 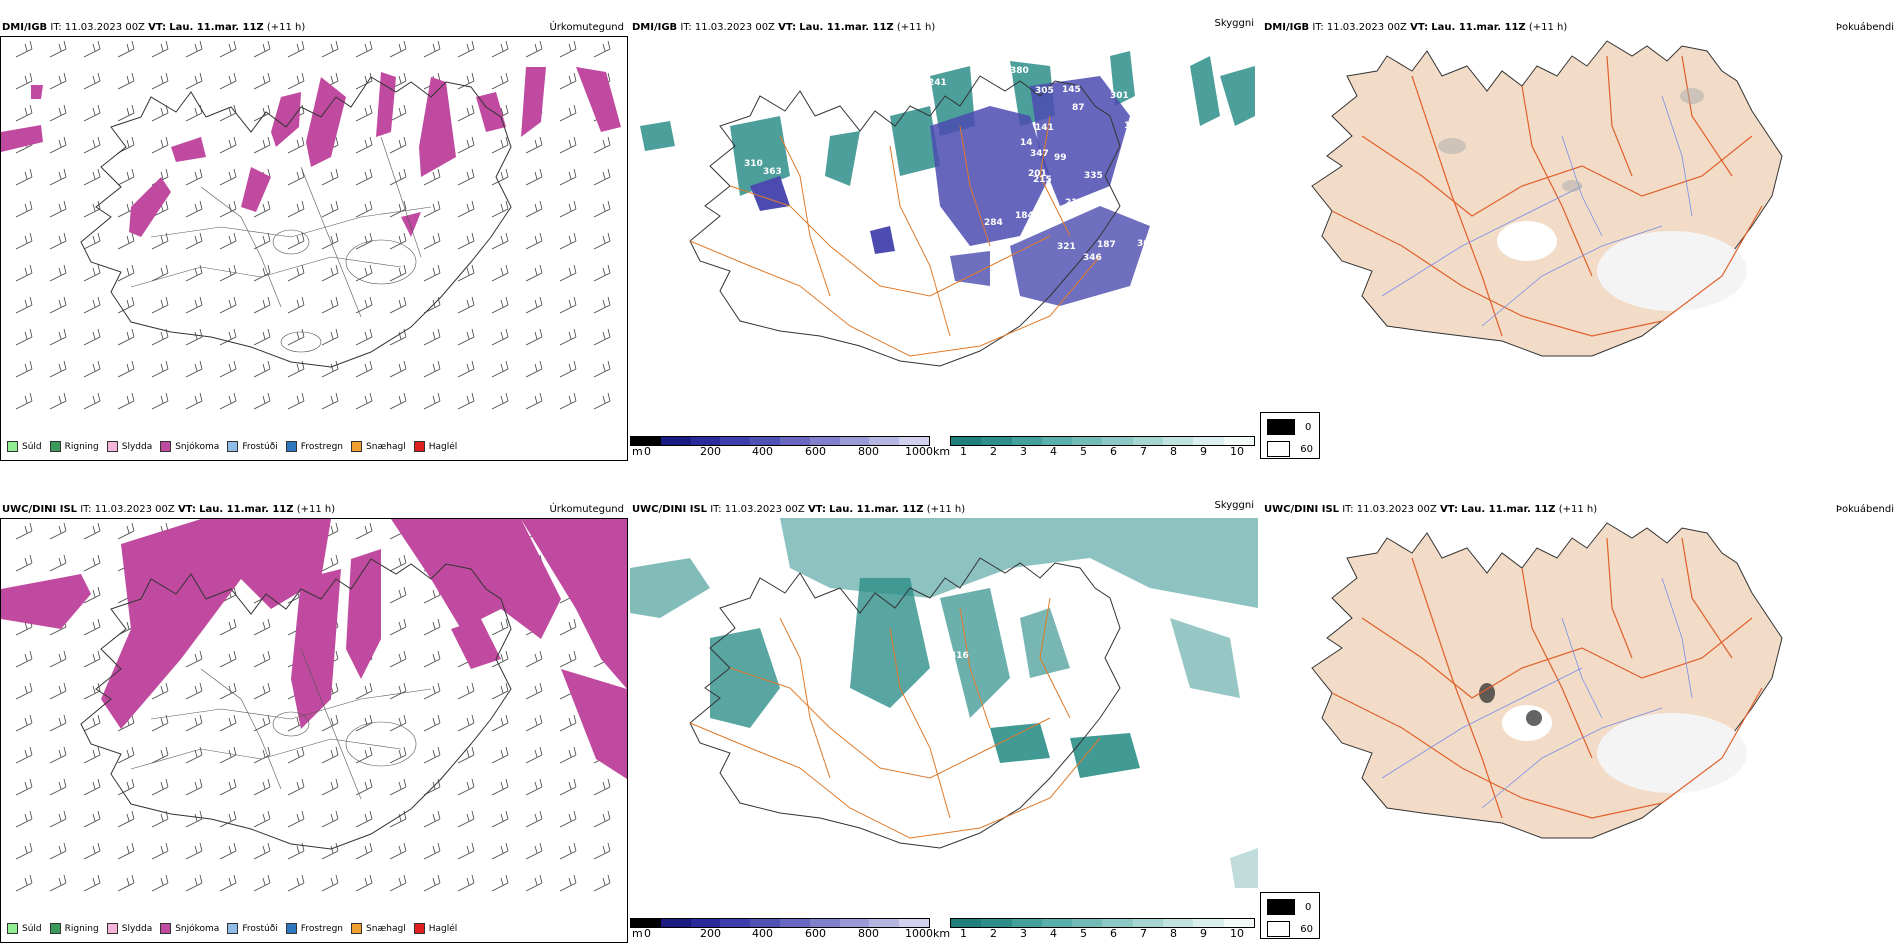 What do you see at coordinates (766, 223) in the screenshot?
I see `cloud-base-label: 248` at bounding box center [766, 223].